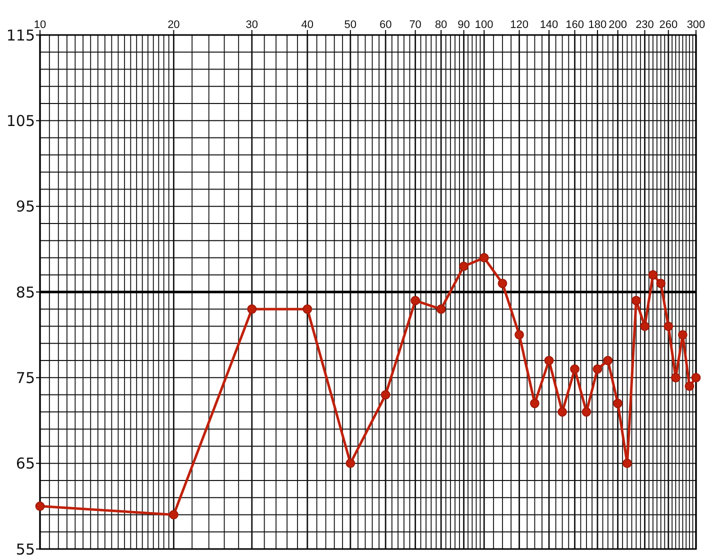 This screenshot has width=720, height=560. What do you see at coordinates (645, 25) in the screenshot?
I see `x-tick-label: 230` at bounding box center [645, 25].